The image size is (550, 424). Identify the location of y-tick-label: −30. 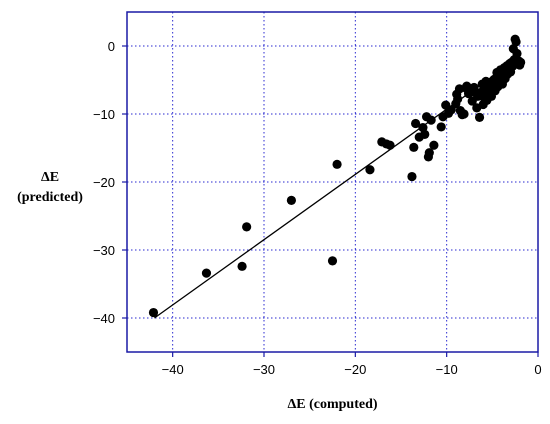
(104, 250).